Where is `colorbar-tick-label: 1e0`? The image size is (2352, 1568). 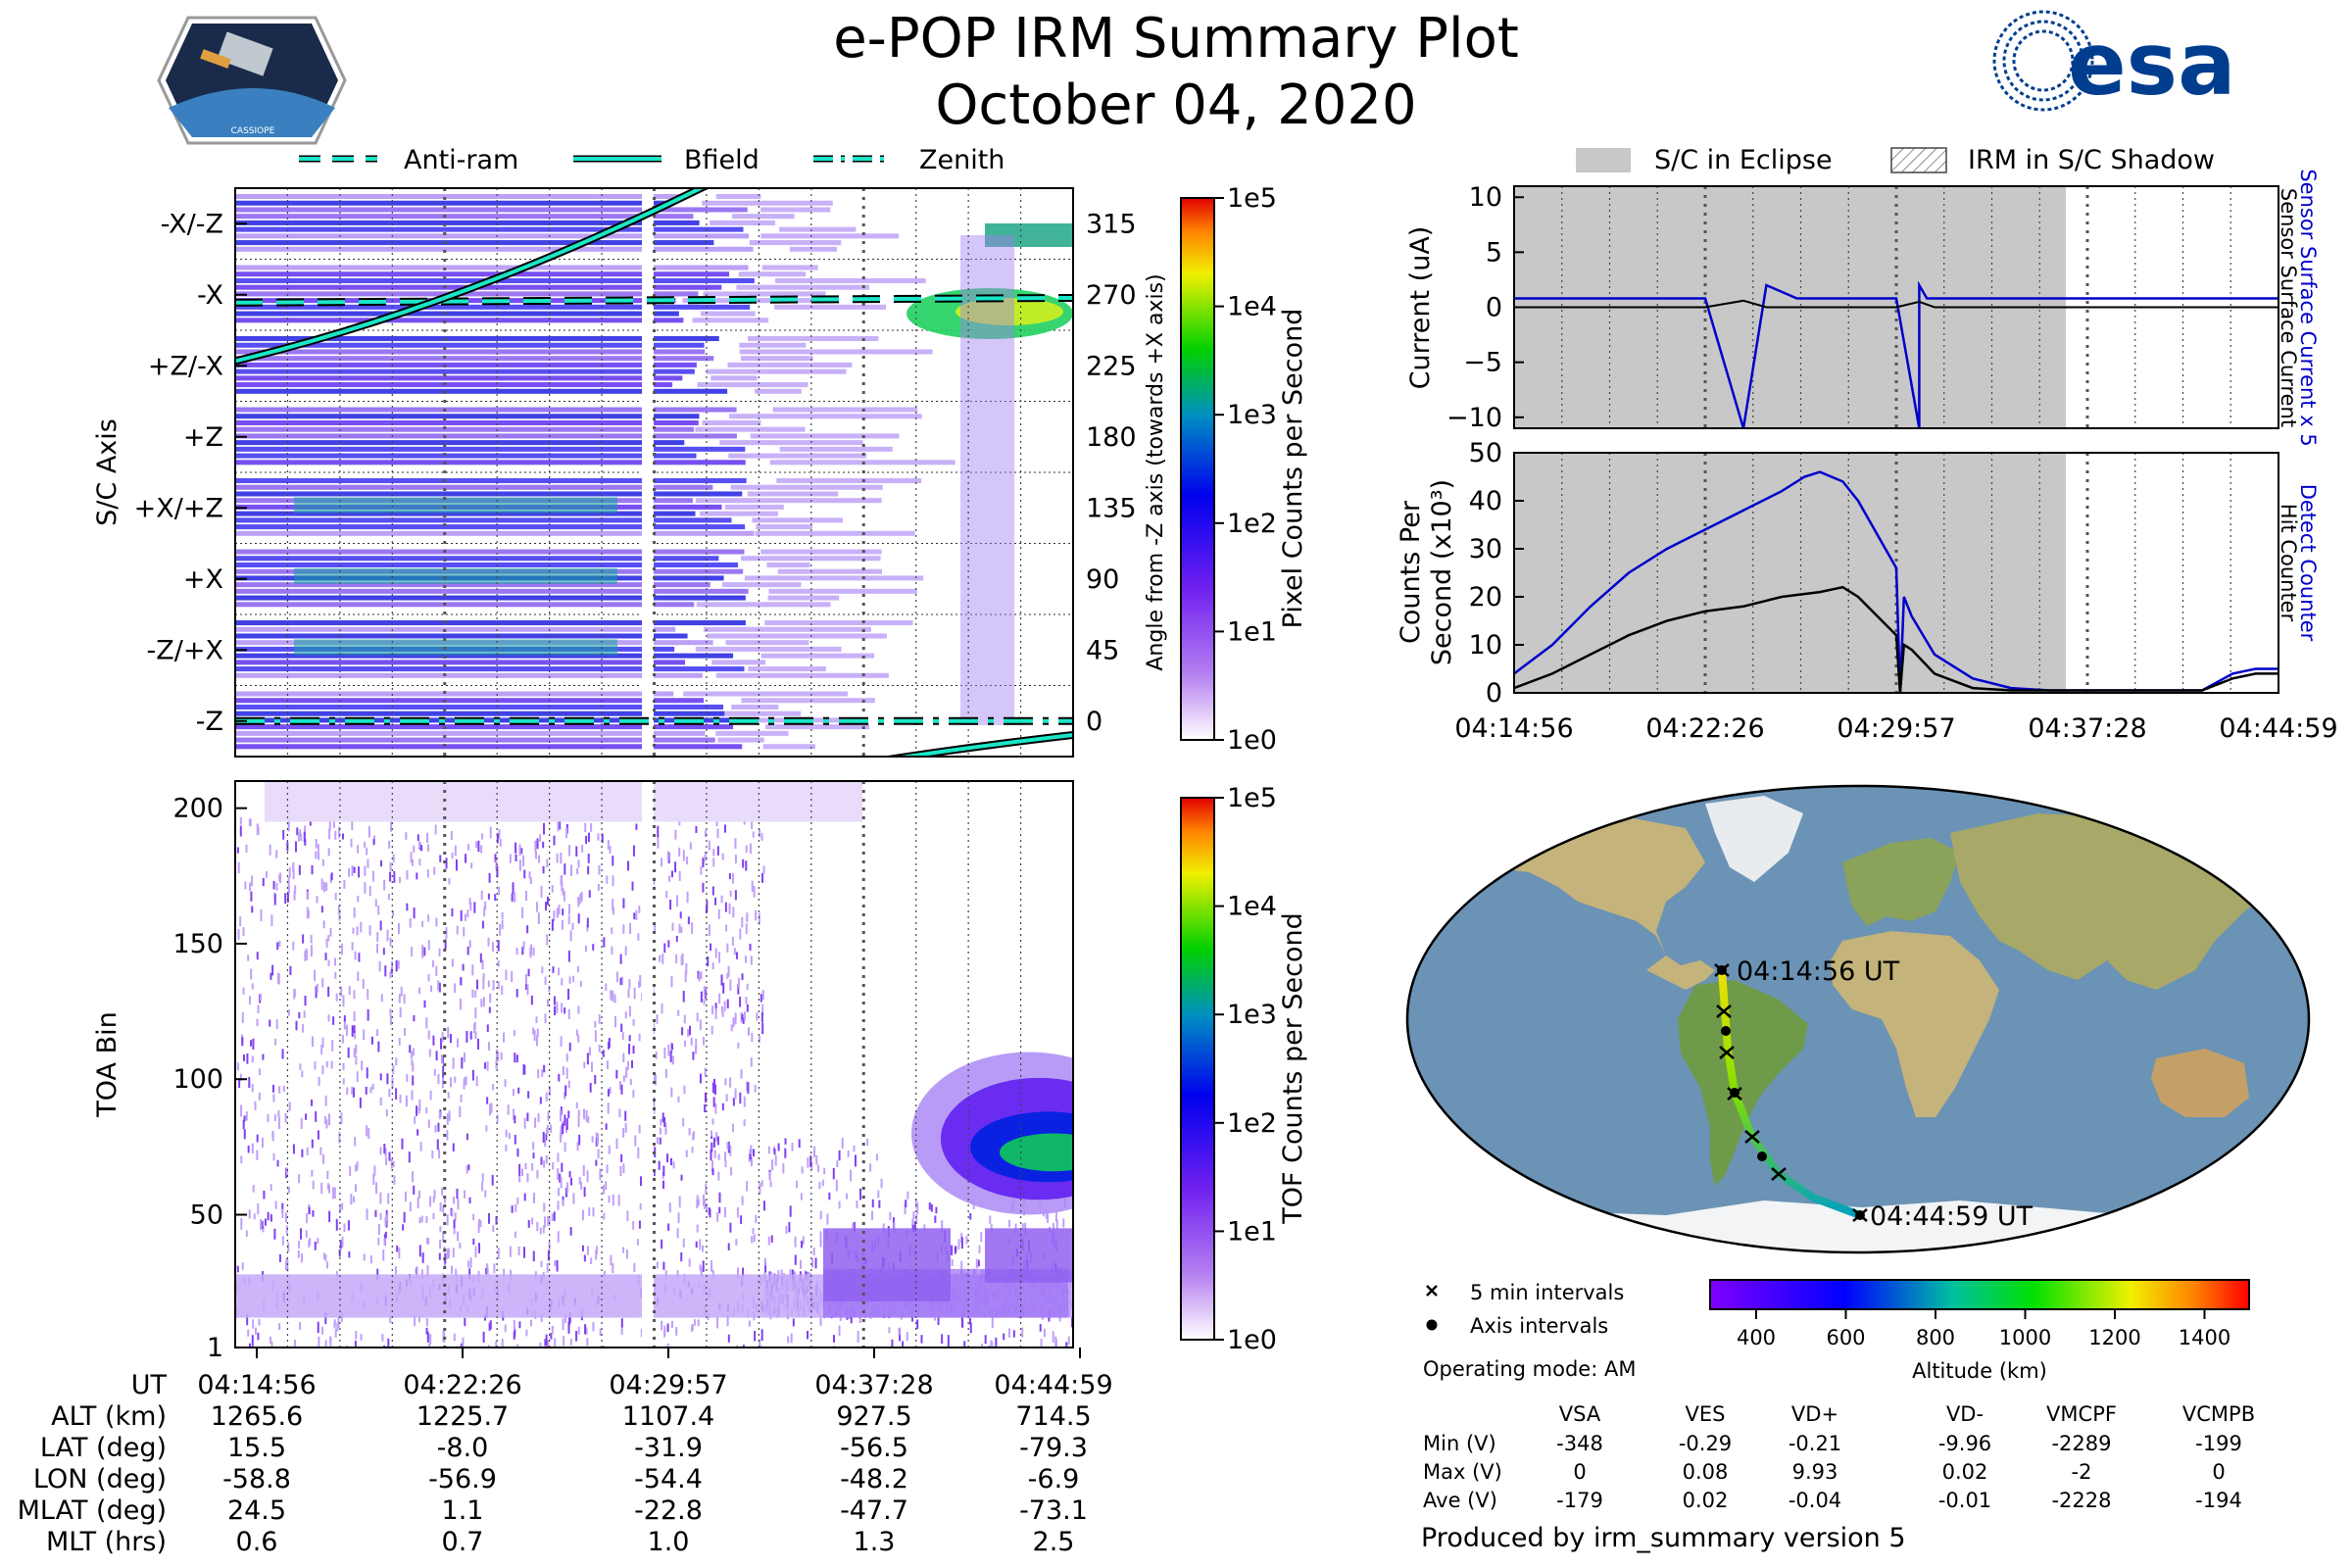 colorbar-tick-label: 1e0 is located at coordinates (1252, 1340).